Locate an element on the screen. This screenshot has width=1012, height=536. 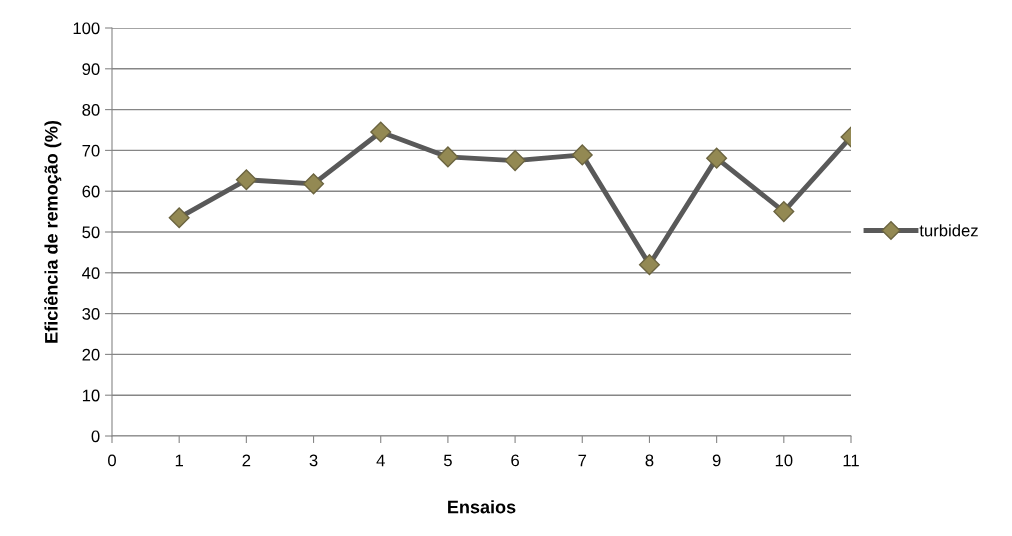
x-tick-label: 3 is located at coordinates (313, 460).